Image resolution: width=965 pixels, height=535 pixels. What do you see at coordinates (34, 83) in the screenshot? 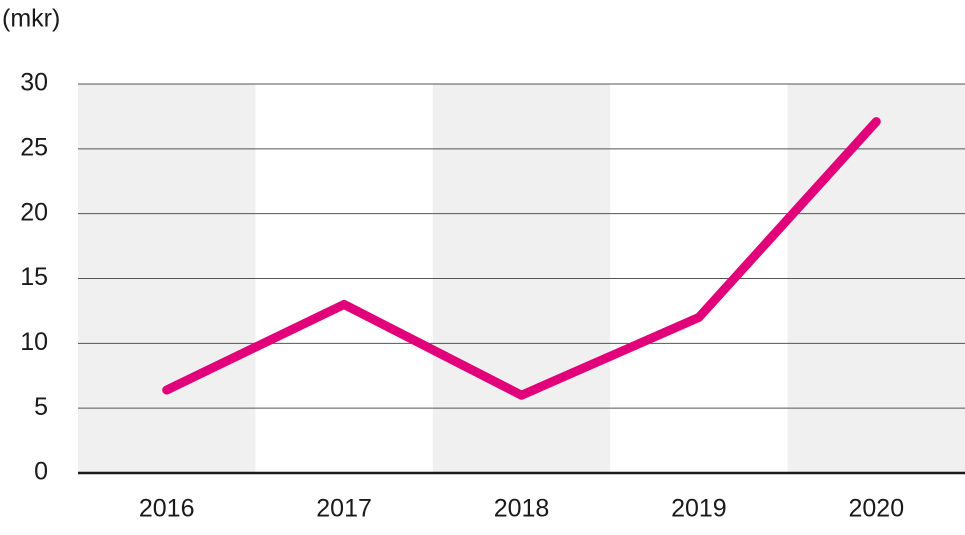
I see `y-tick-label: 30` at bounding box center [34, 83].